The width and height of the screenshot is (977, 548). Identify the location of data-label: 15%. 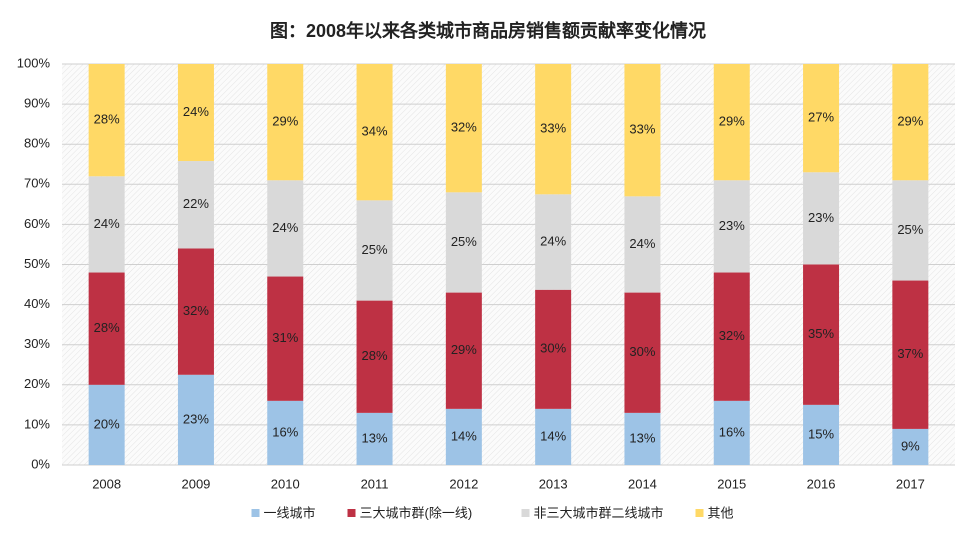
(821, 433).